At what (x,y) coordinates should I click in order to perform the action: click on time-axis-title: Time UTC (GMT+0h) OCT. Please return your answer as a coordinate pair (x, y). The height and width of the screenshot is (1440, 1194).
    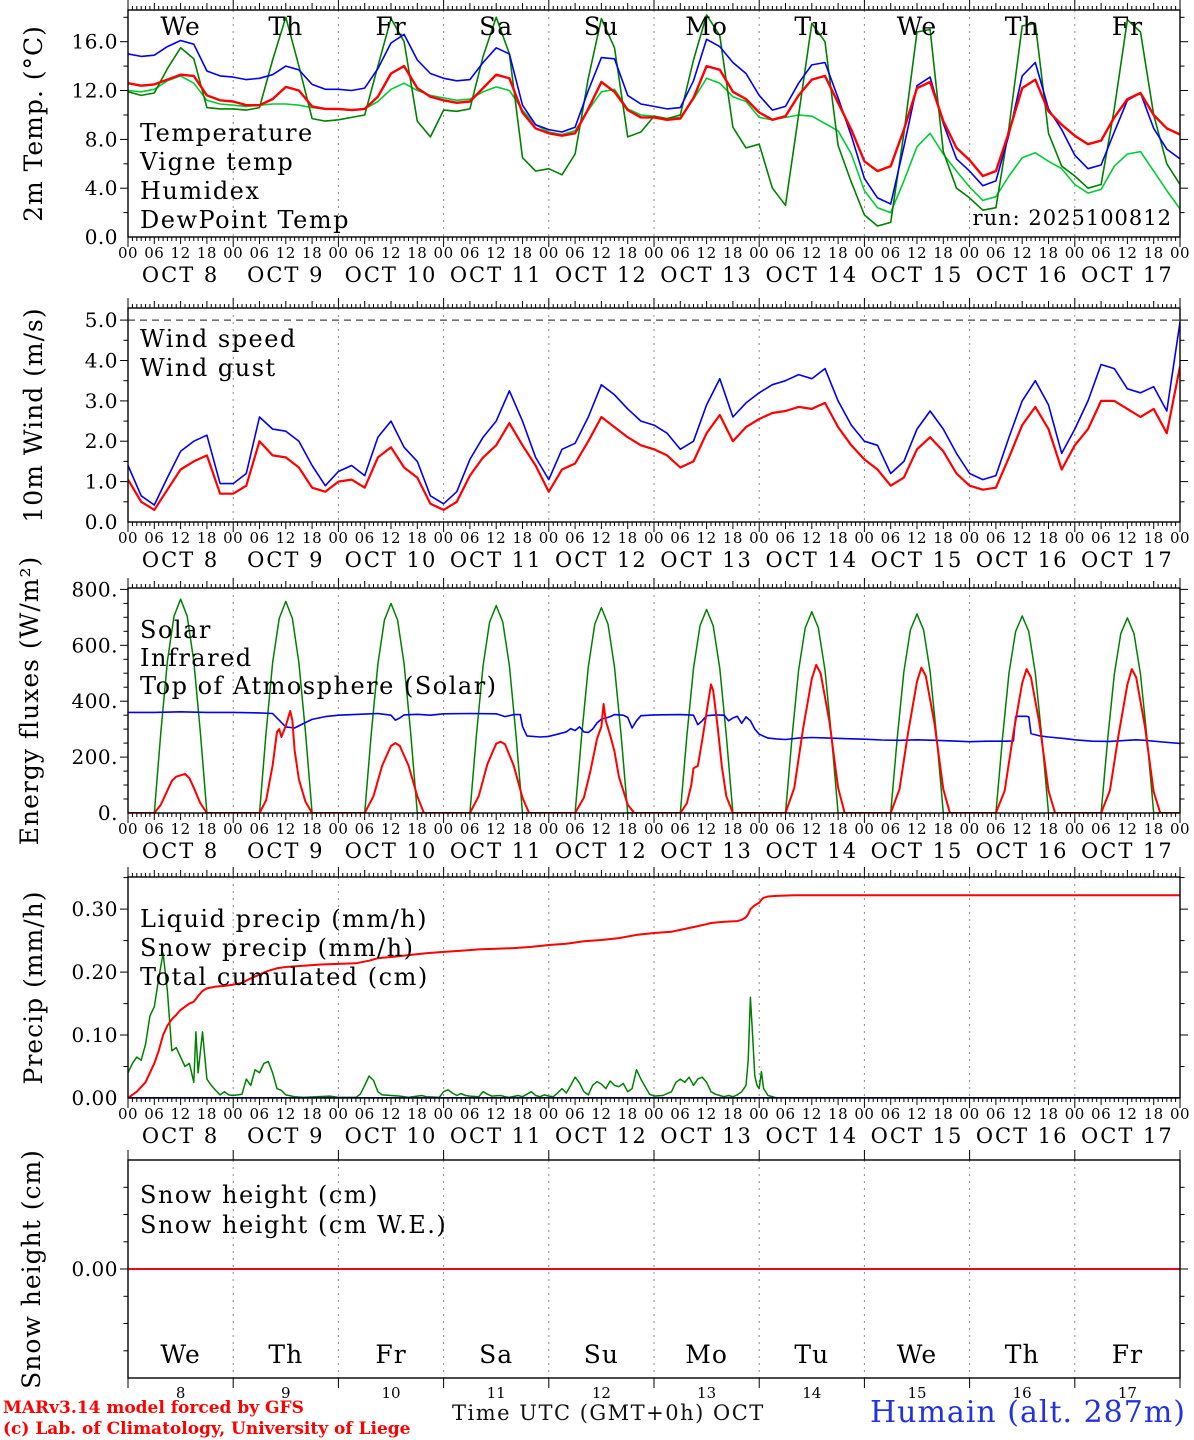
    Looking at the image, I should click on (608, 1413).